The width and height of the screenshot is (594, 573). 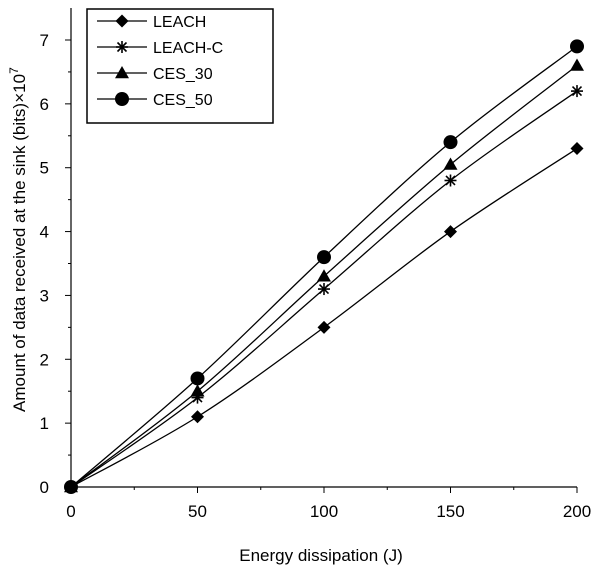 What do you see at coordinates (44, 40) in the screenshot?
I see `y-tick-label: 7` at bounding box center [44, 40].